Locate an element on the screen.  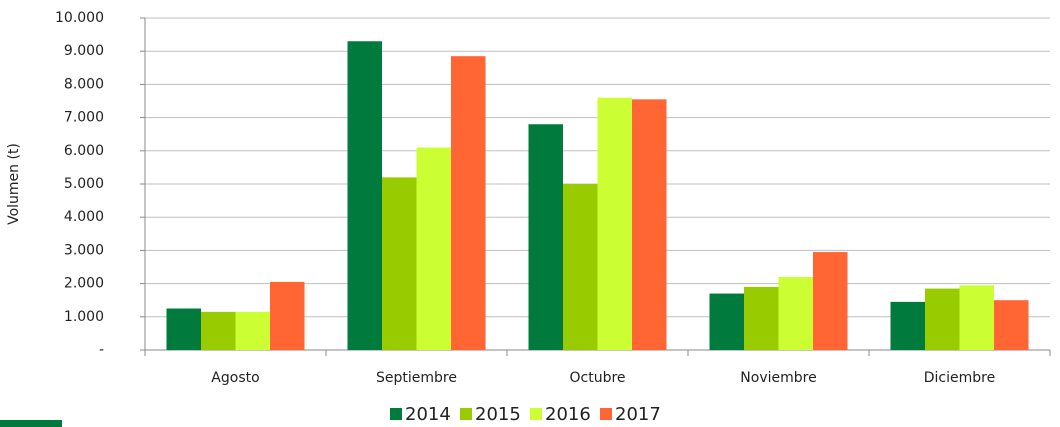
y-tick-label: 3.000 is located at coordinates (84, 250).